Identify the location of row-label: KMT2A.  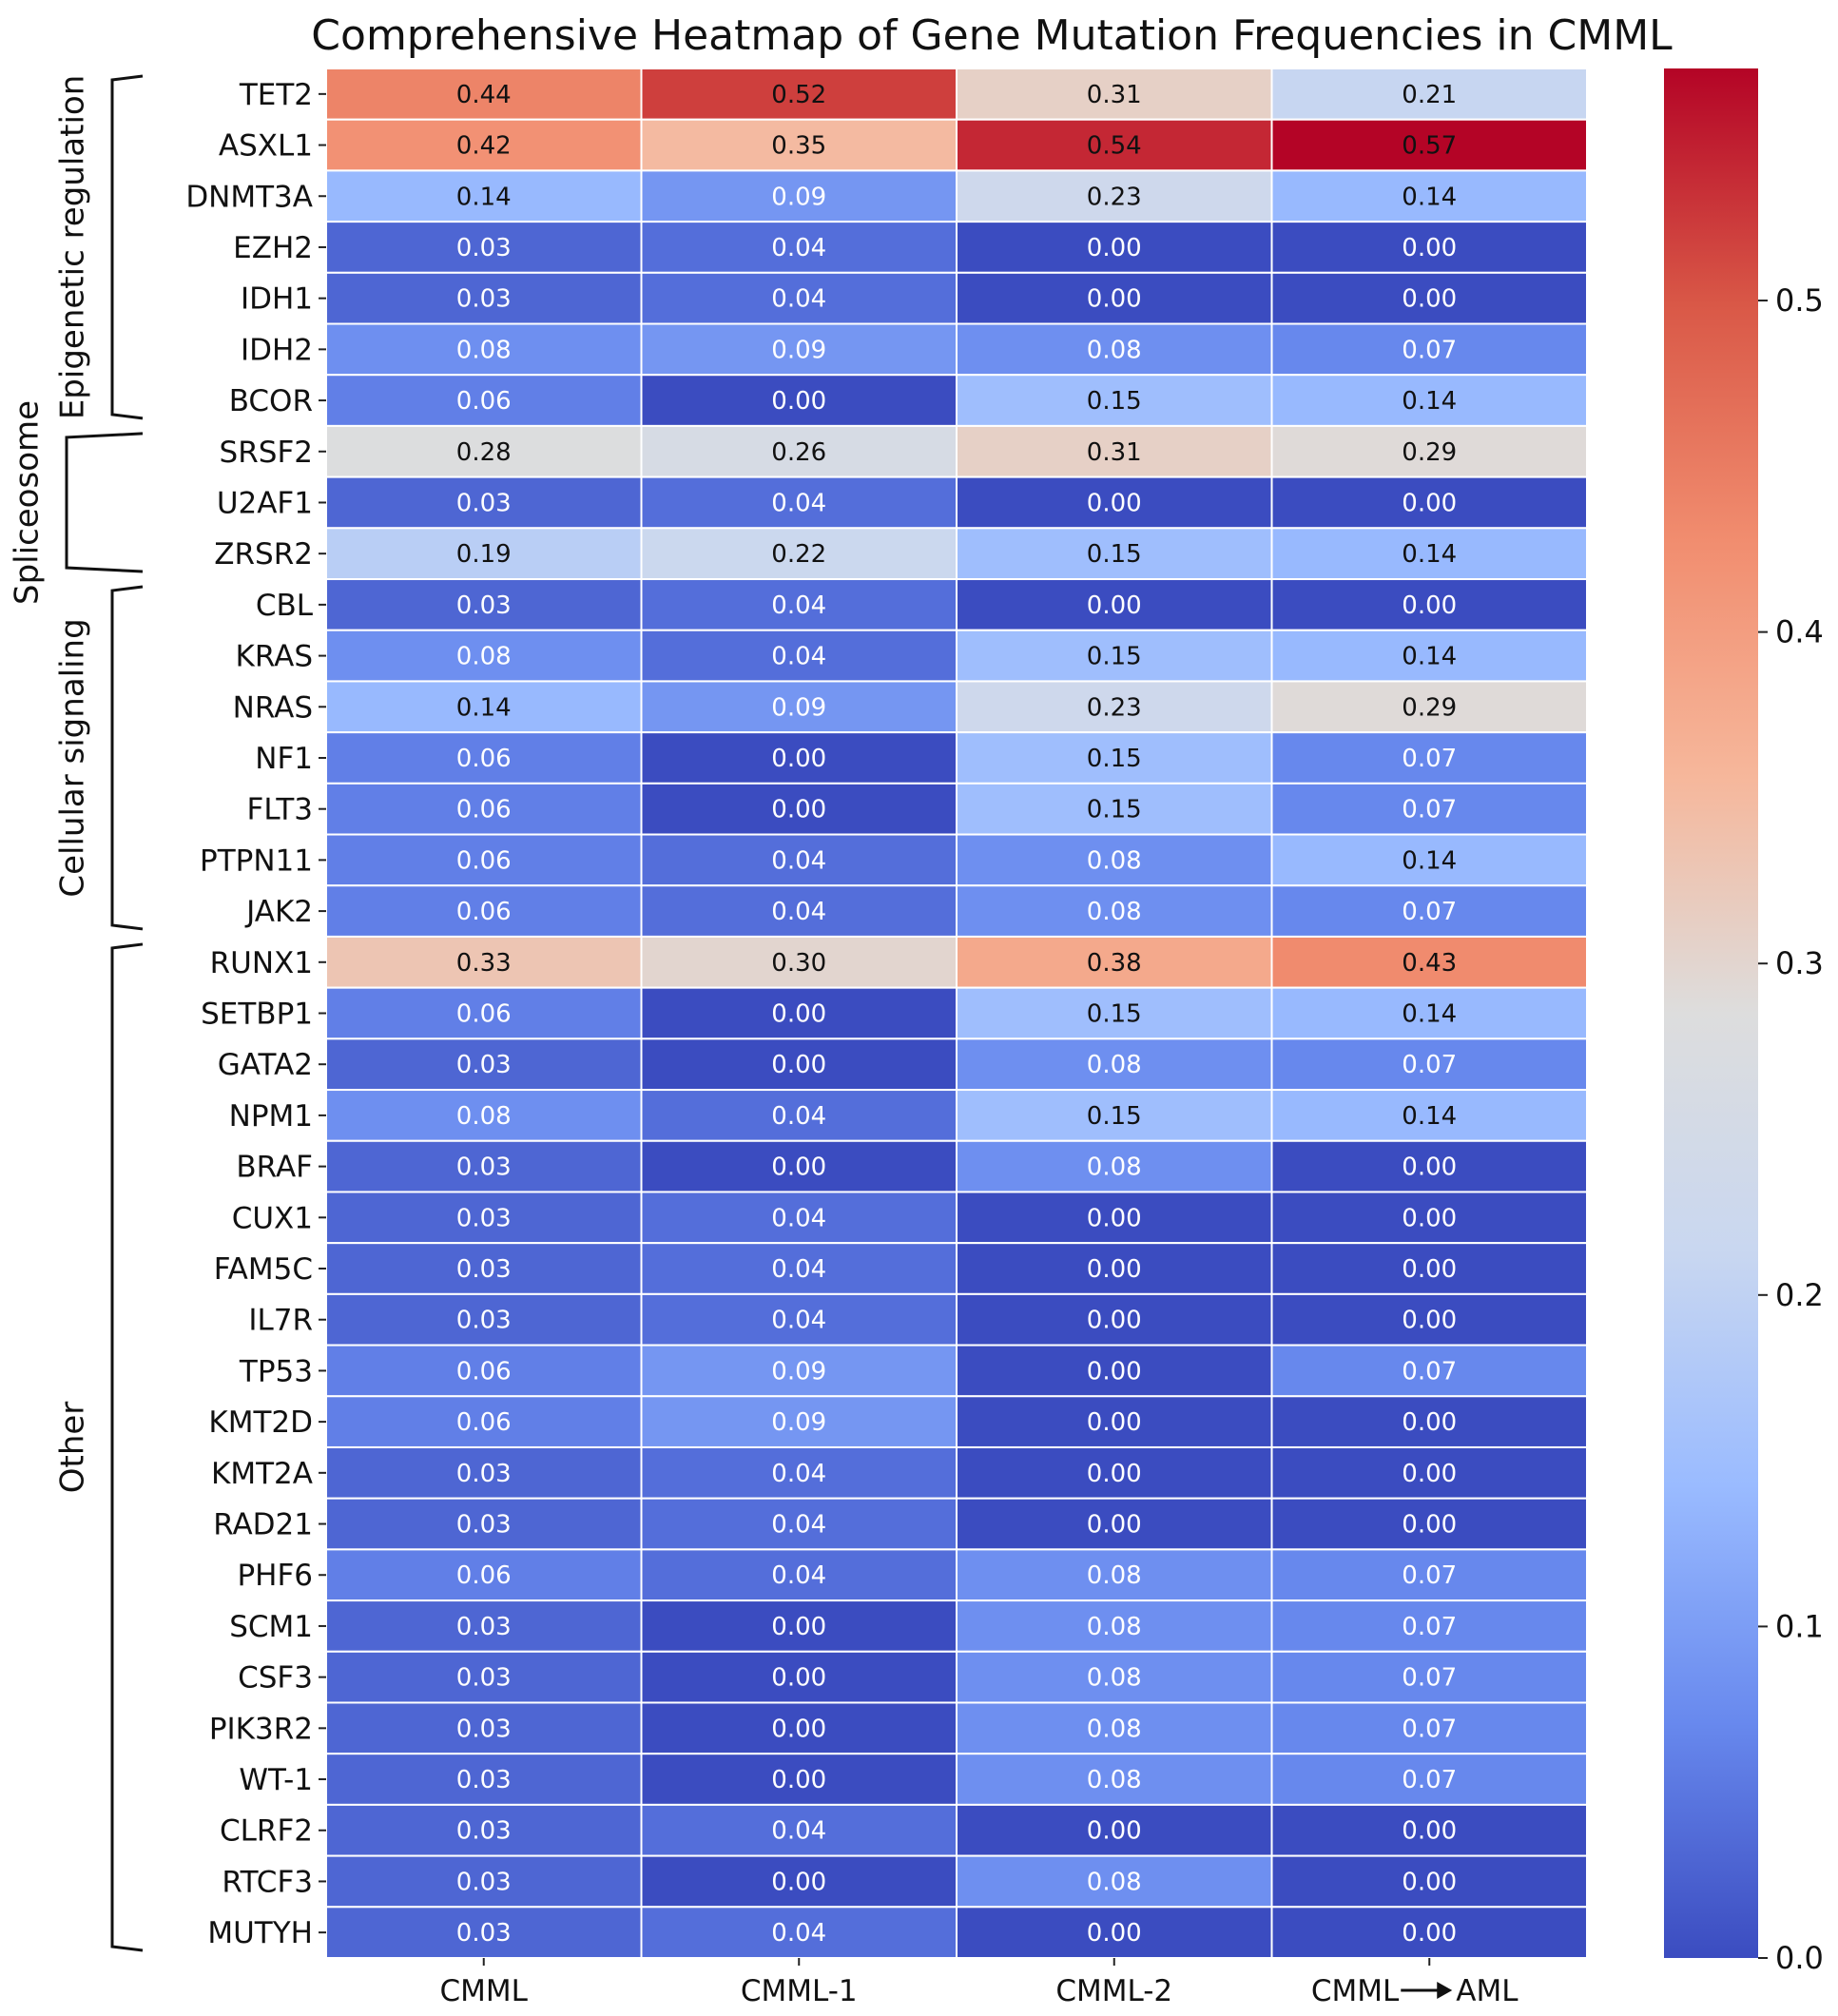
(262, 1474).